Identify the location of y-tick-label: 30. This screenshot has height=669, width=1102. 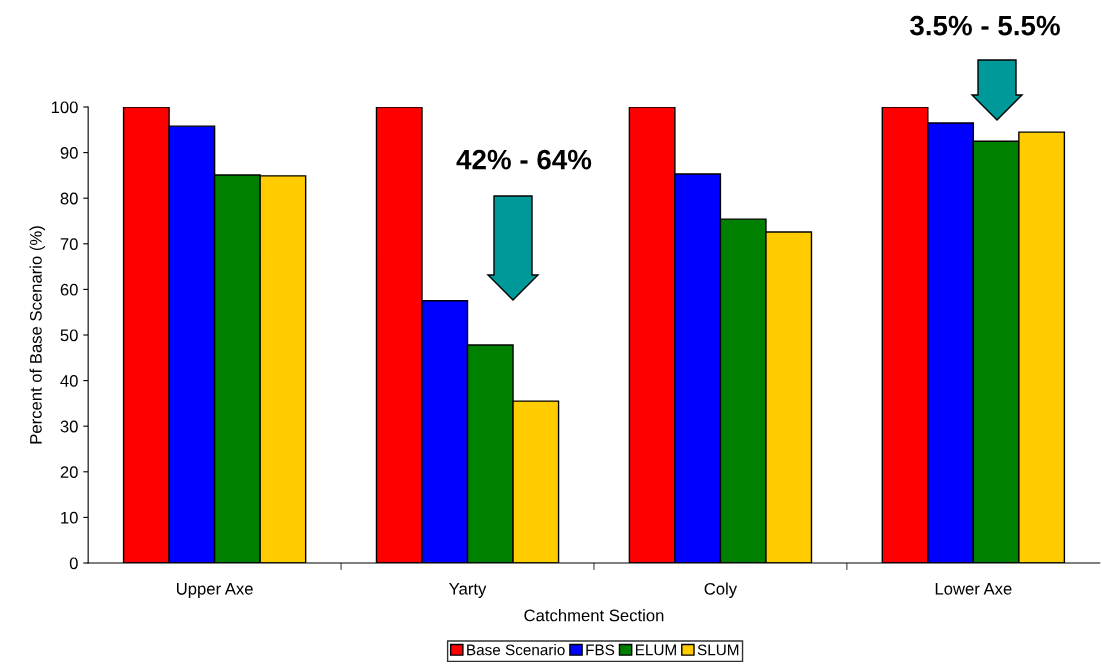
(69, 426).